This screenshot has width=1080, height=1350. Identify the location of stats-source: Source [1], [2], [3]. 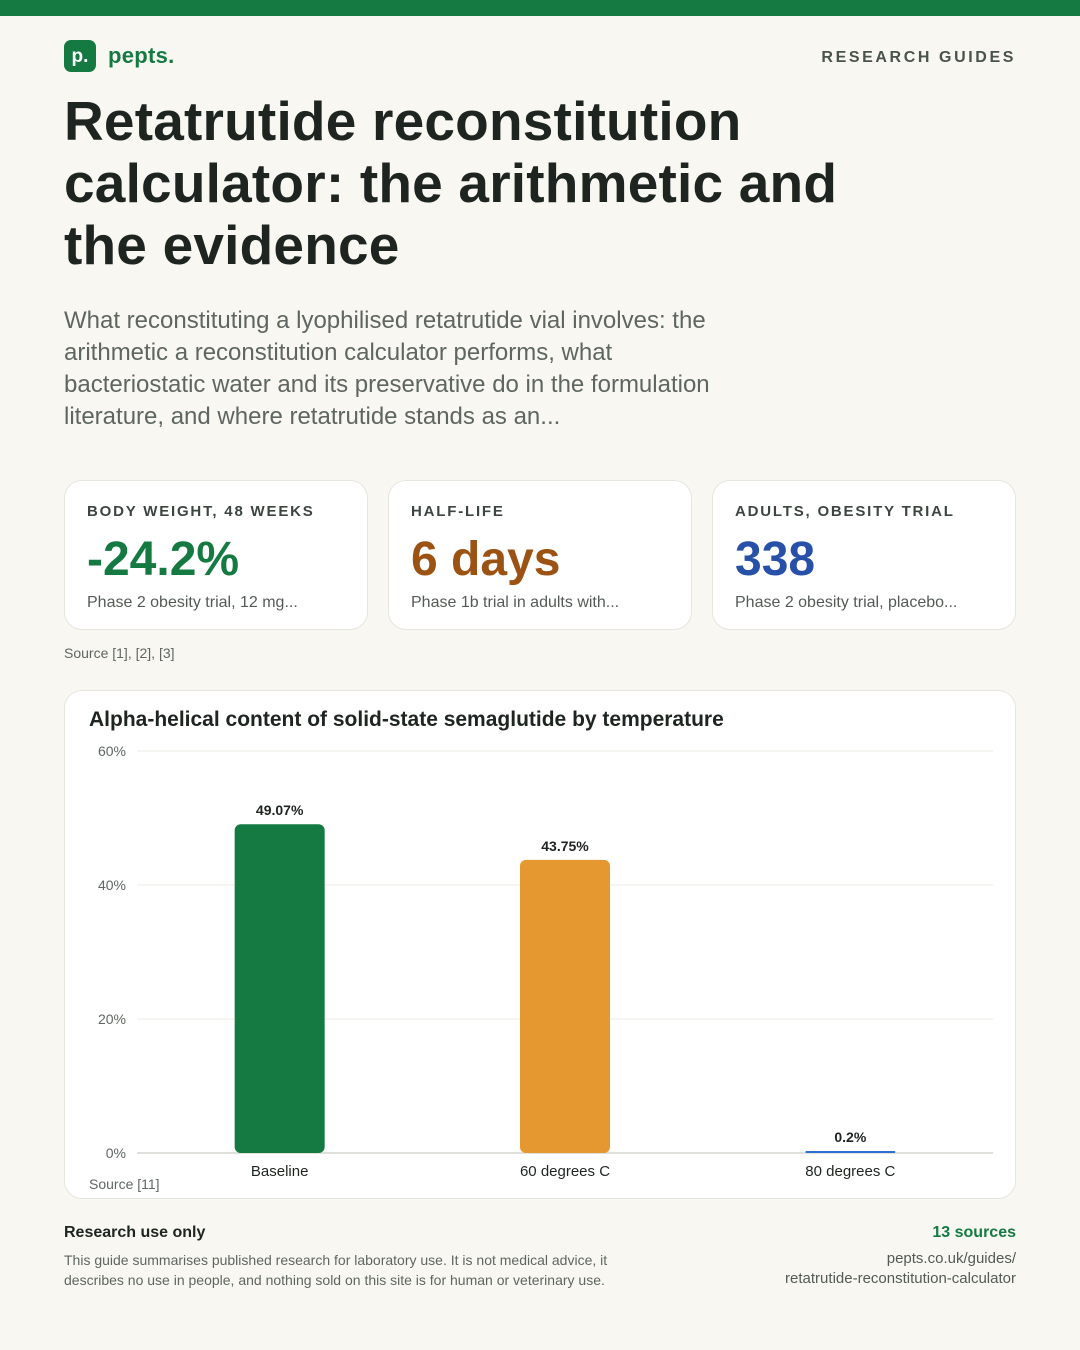
(119, 653).